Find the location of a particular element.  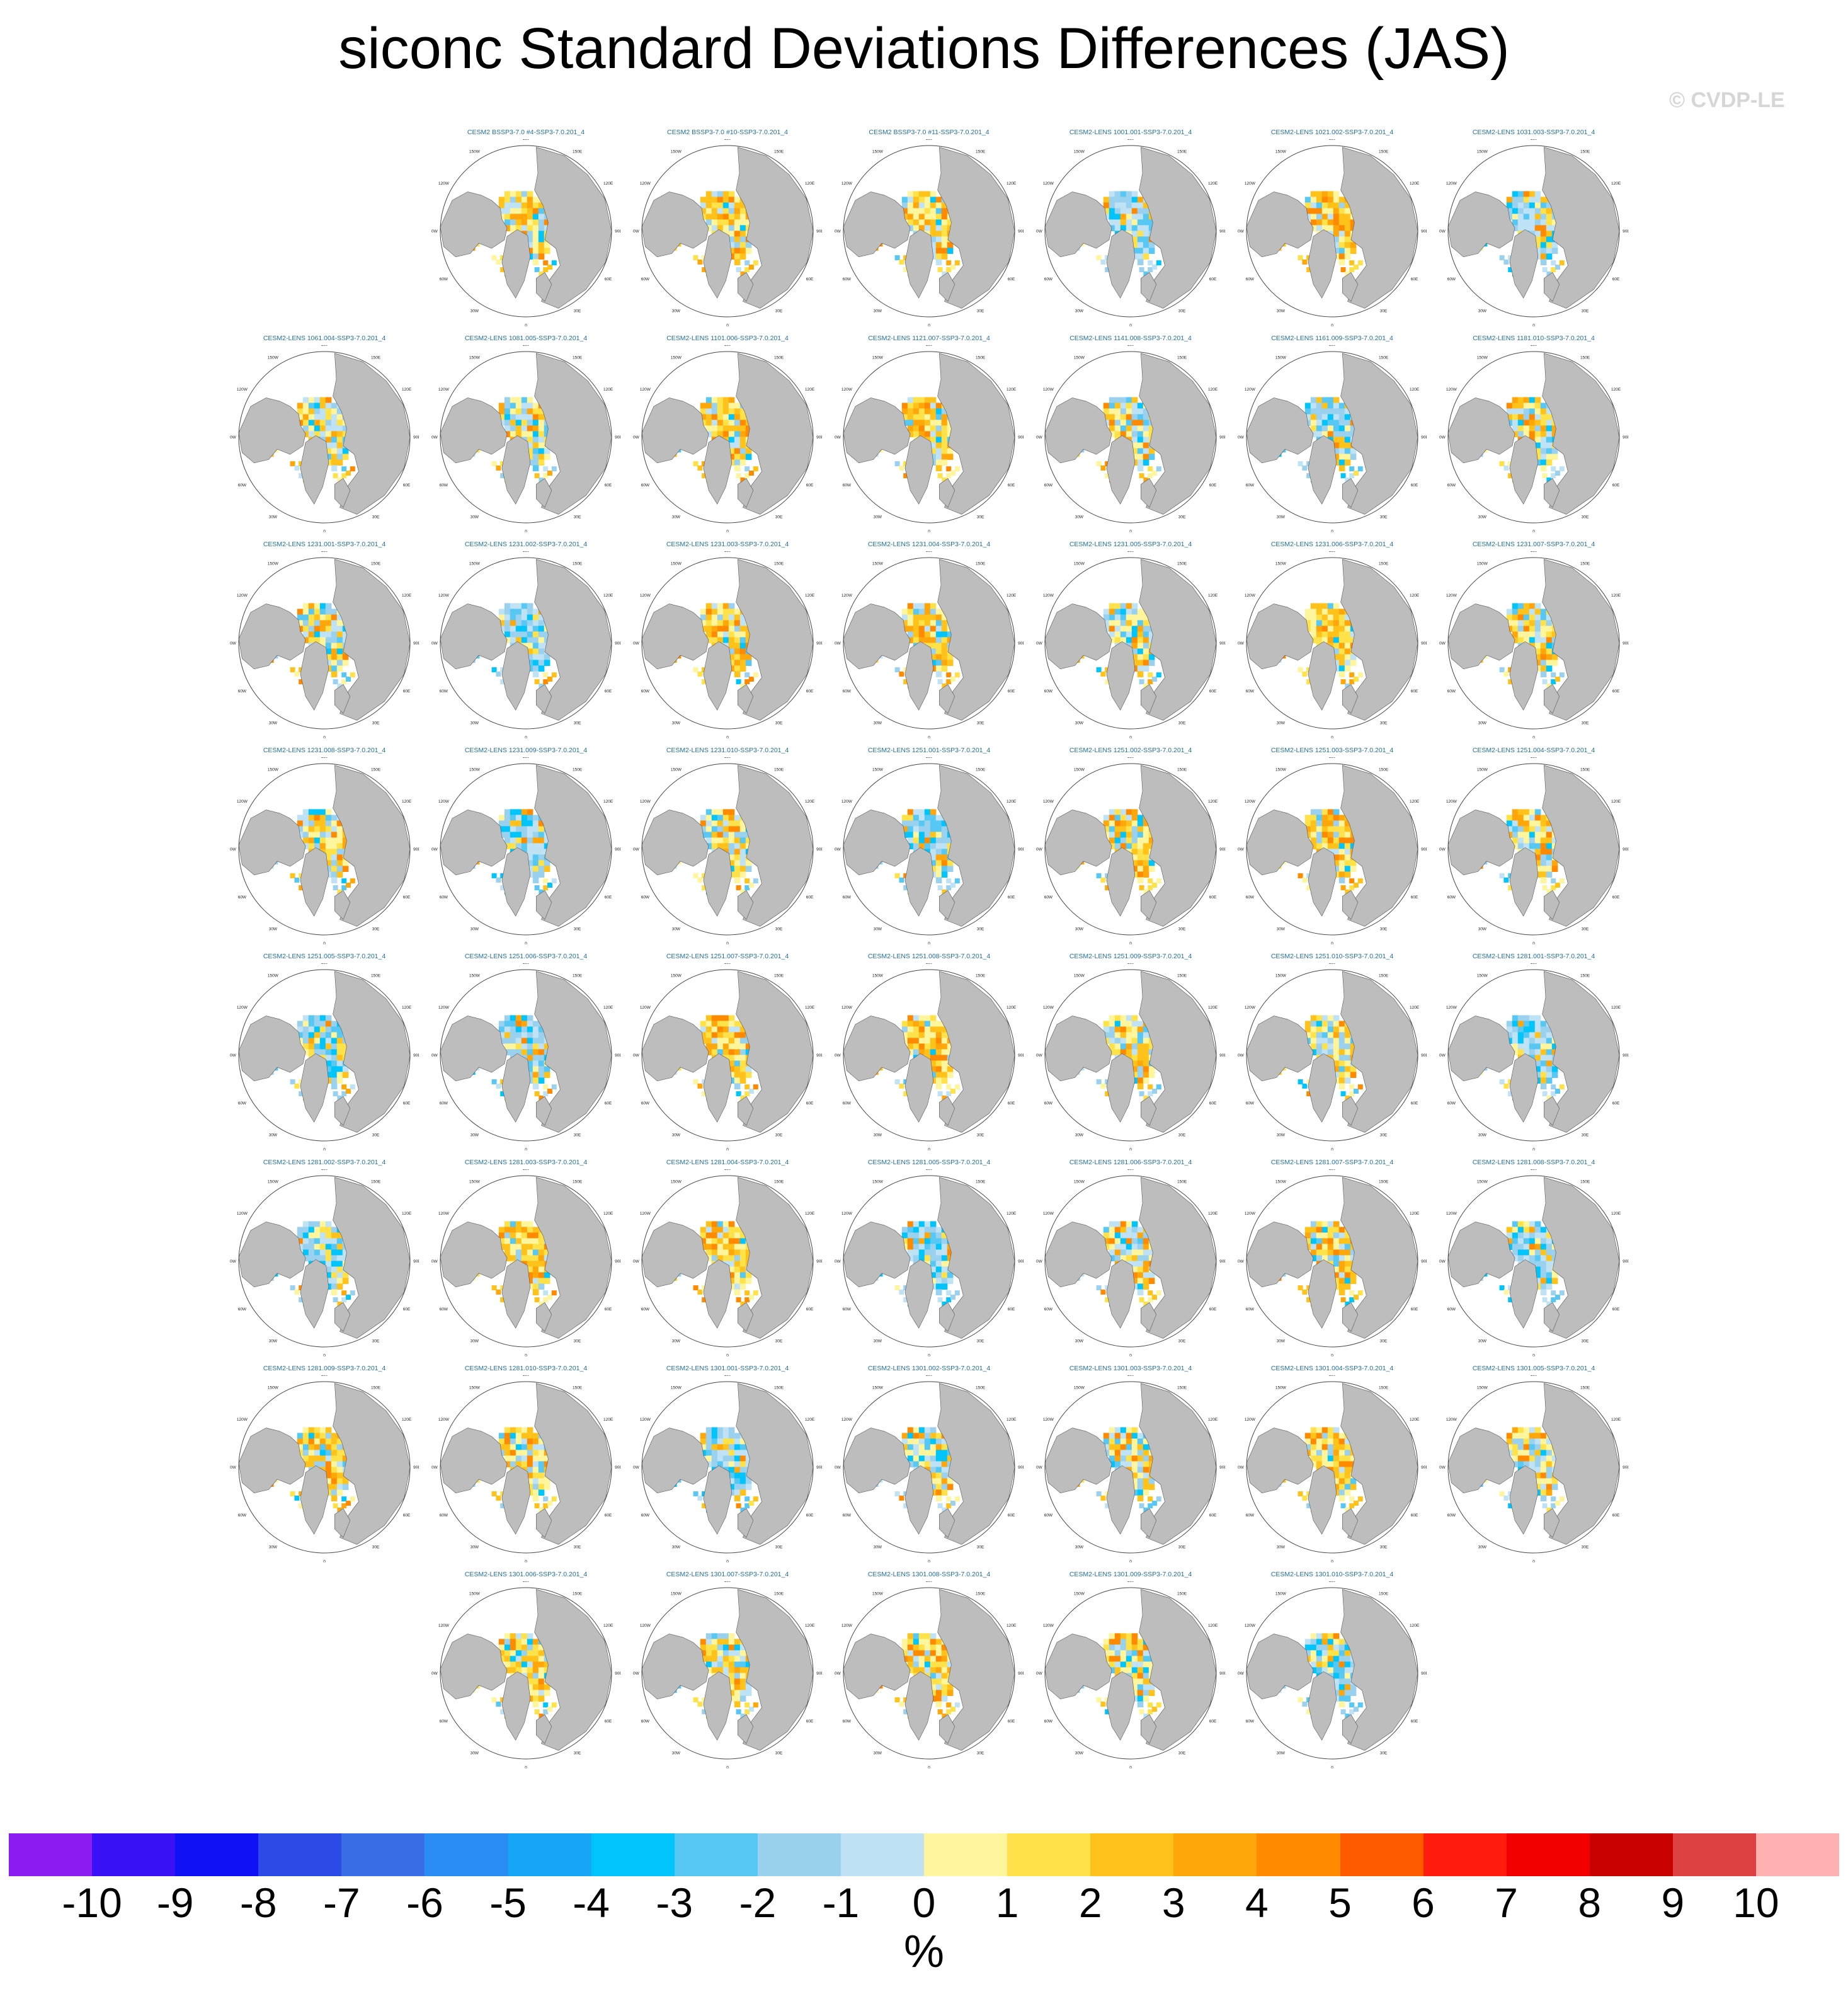

longitude-label: 120W is located at coordinates (847, 595).